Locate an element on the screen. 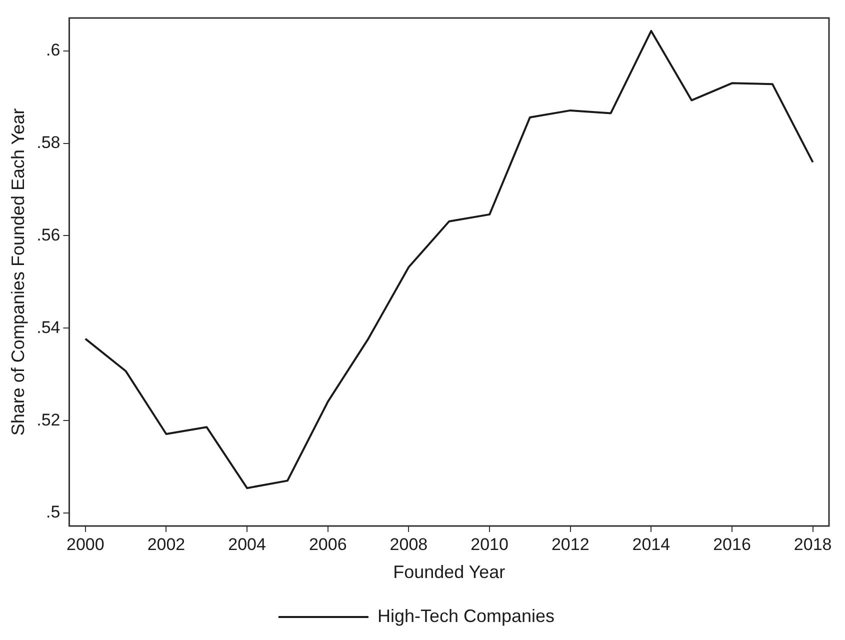 The image size is (845, 640). x-tick-label: 2016 is located at coordinates (732, 544).